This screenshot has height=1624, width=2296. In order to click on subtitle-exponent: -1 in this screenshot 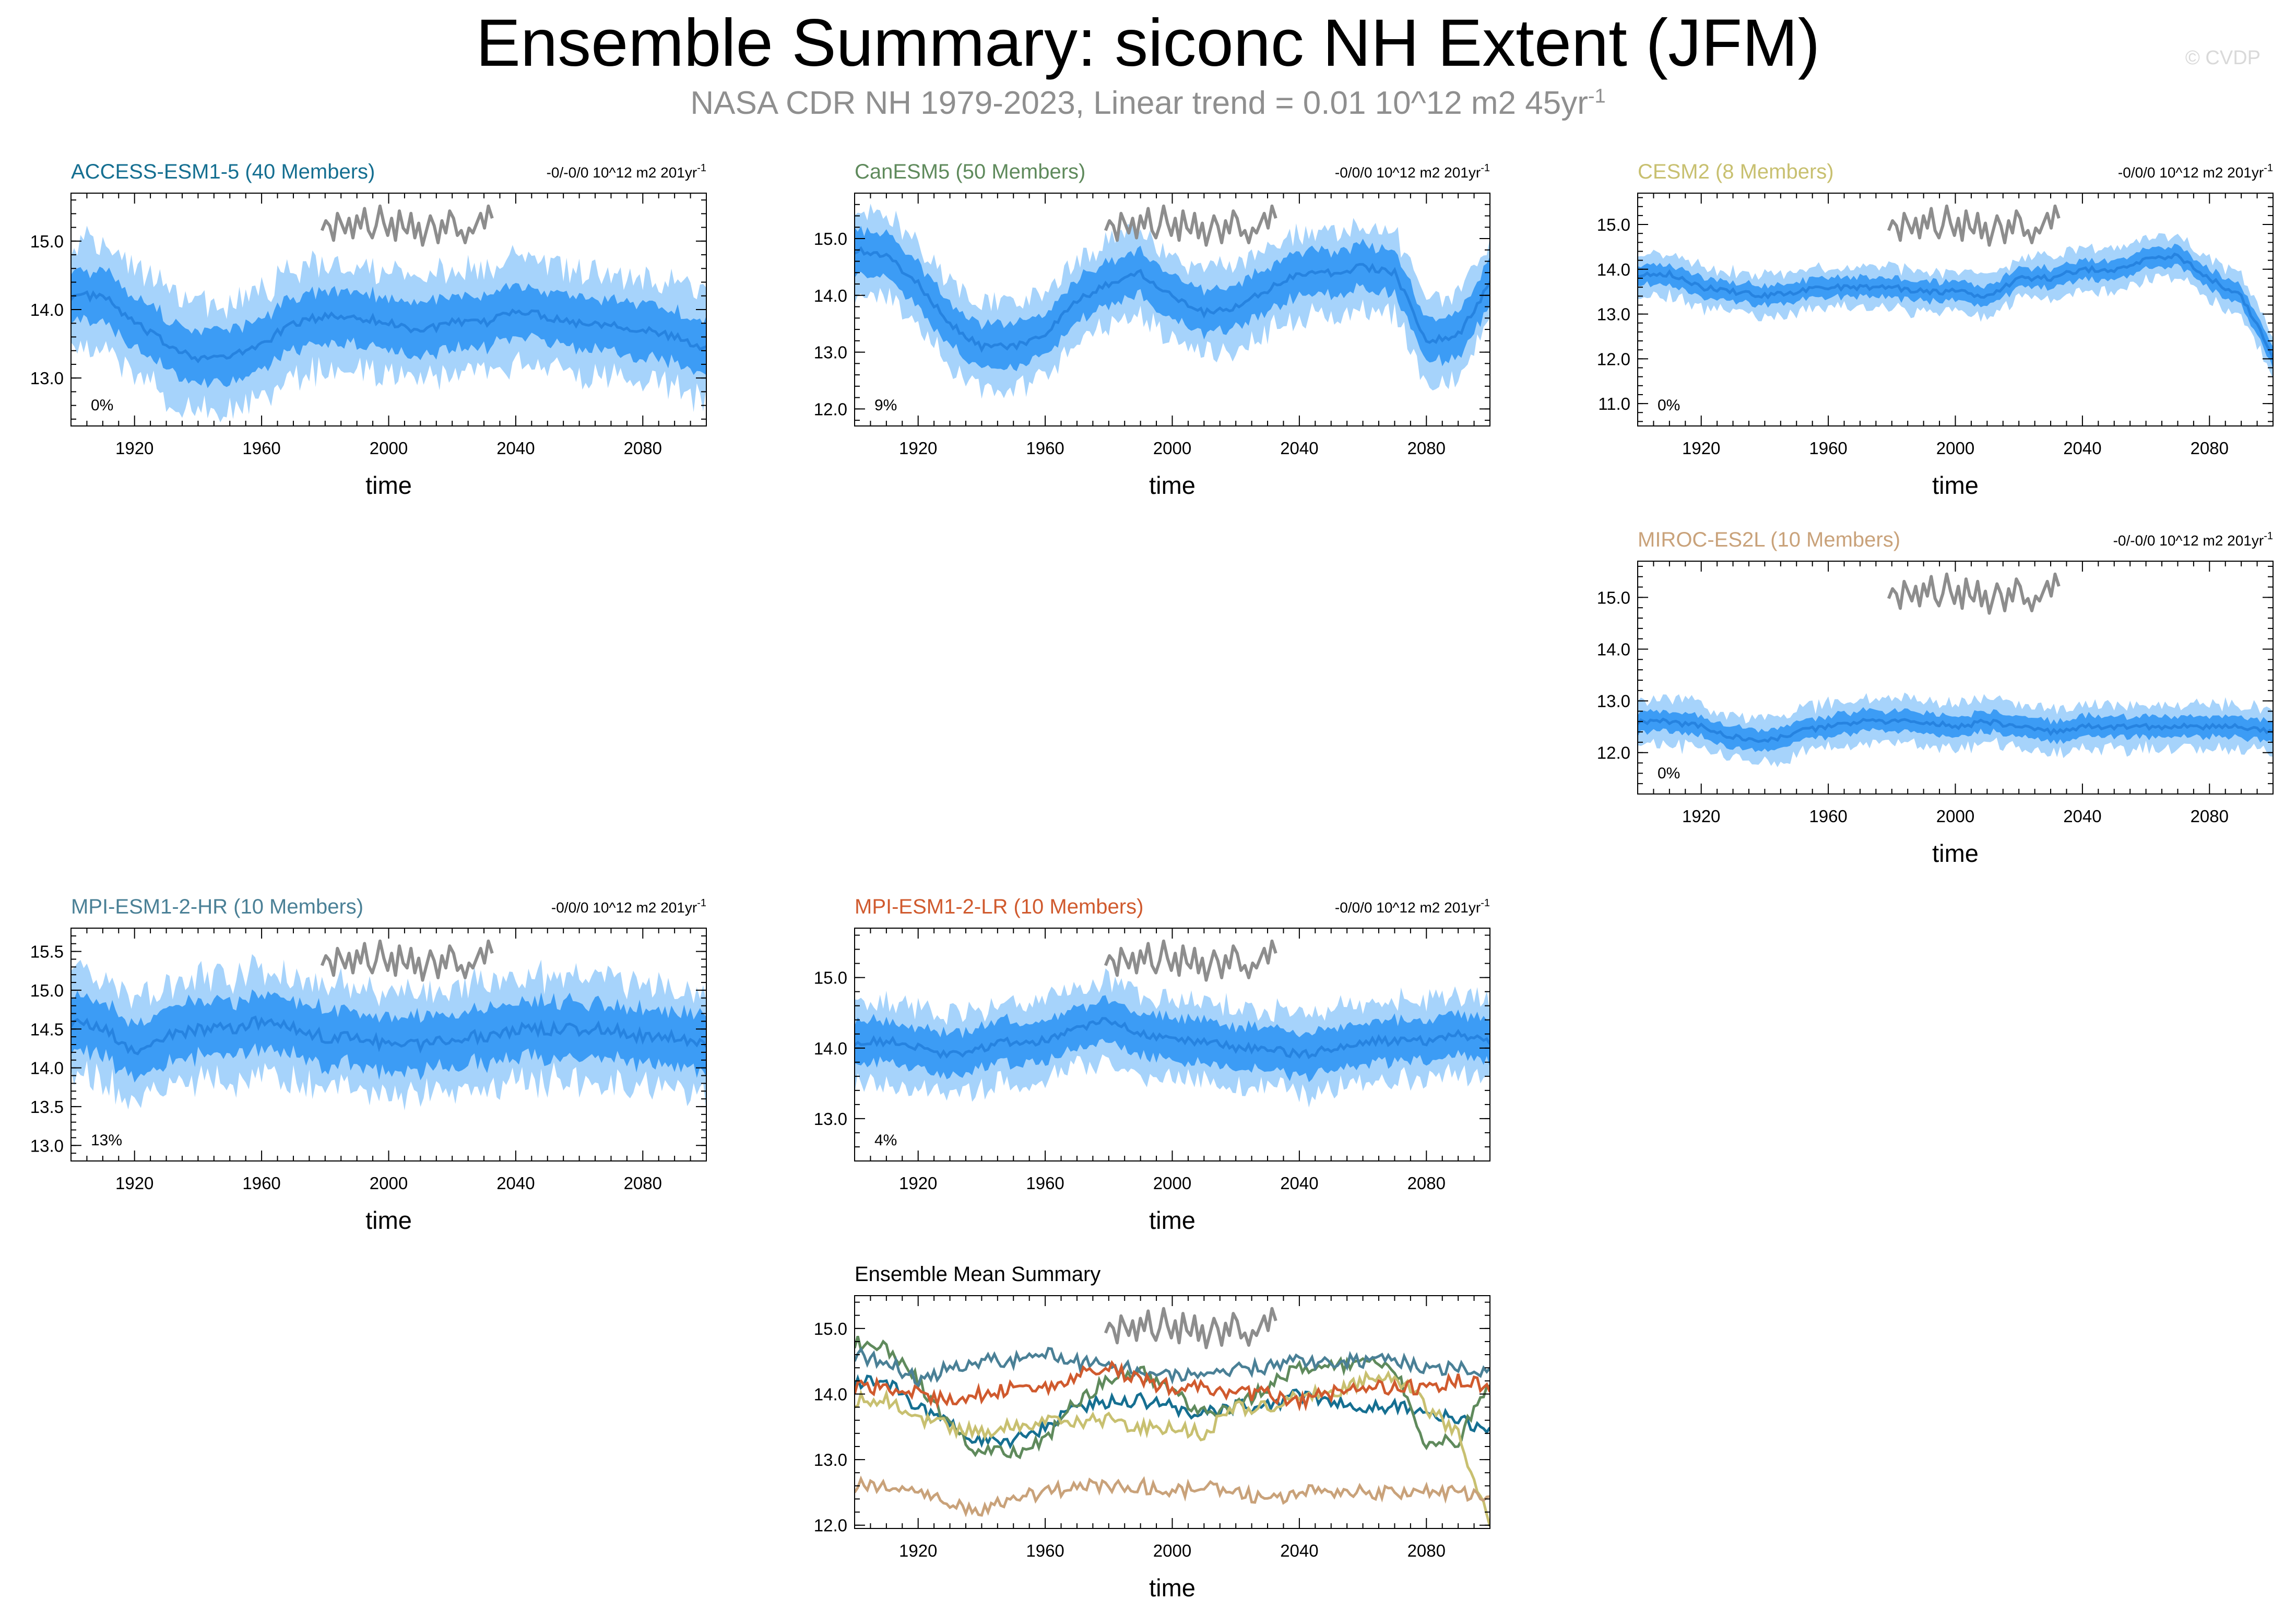, I will do `click(1597, 96)`.